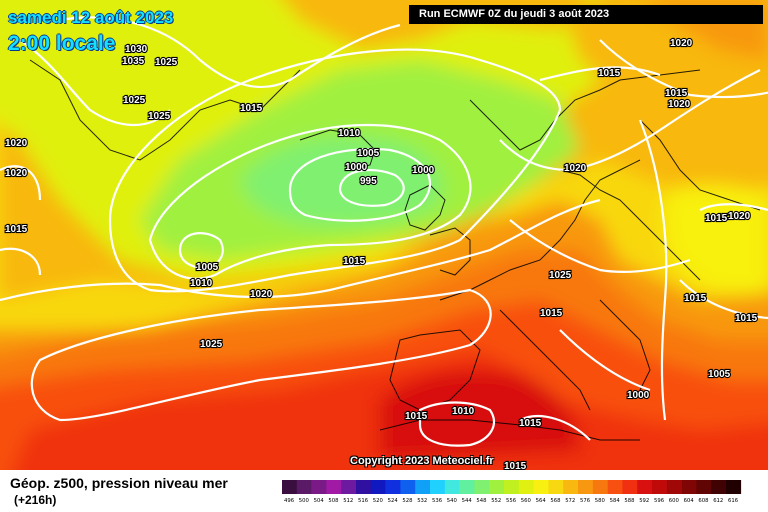 Image resolution: width=768 pixels, height=512 pixels. I want to click on scale-tick-label: 556, so click(511, 501).